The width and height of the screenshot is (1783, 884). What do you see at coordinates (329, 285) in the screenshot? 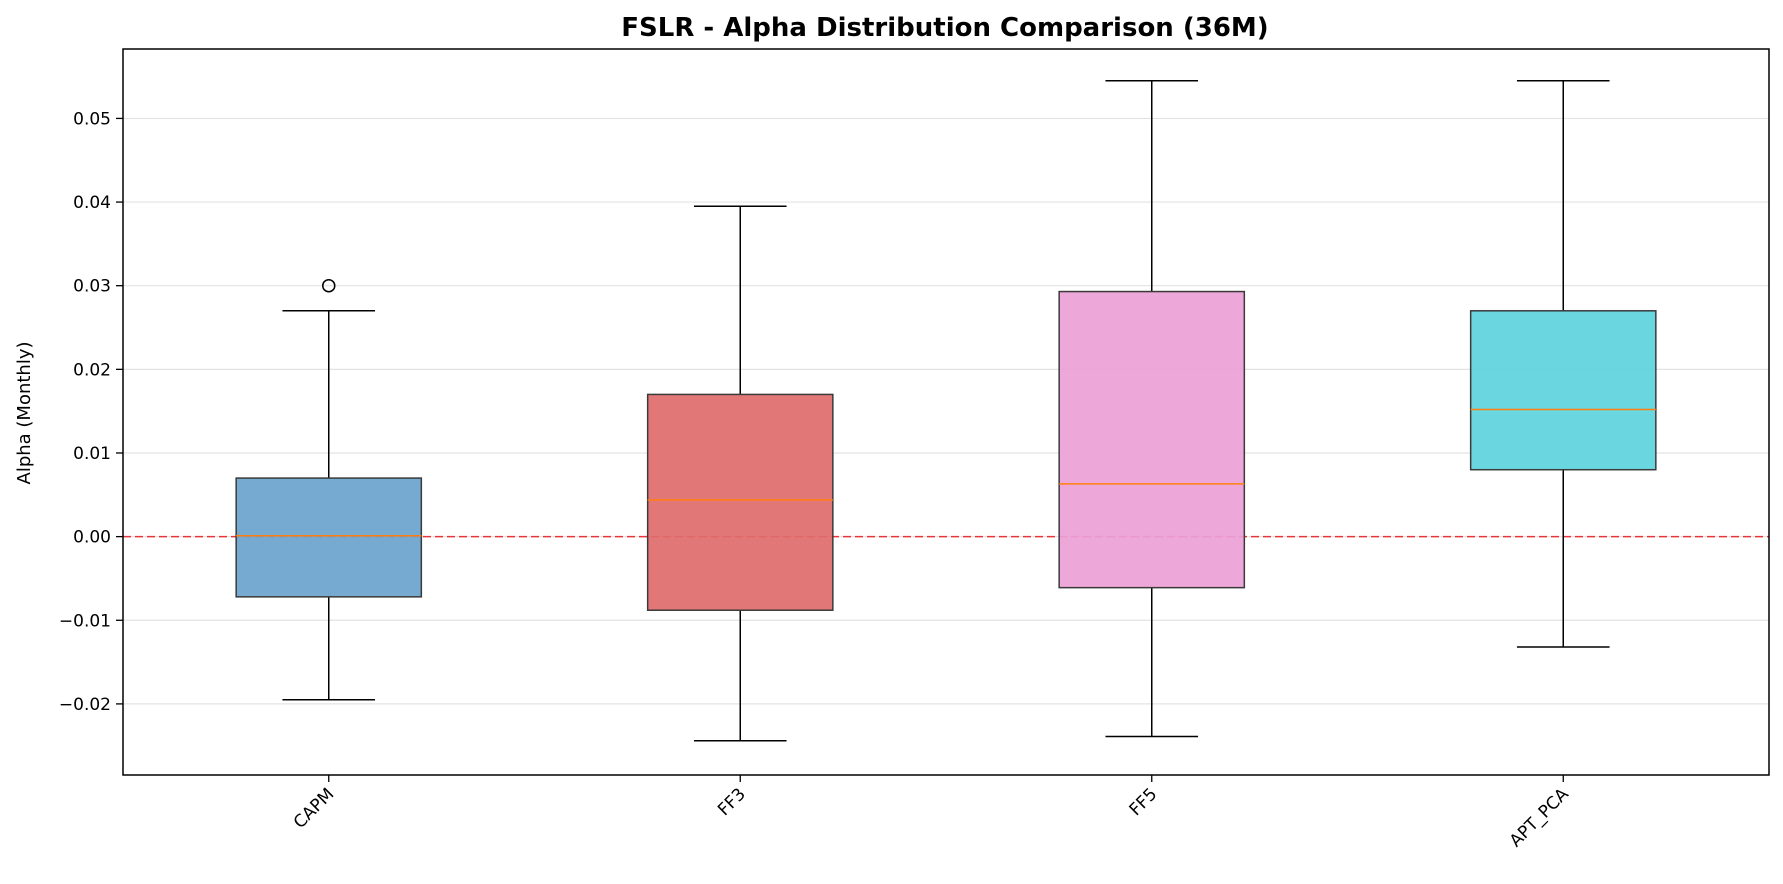
I see `outlier-point` at bounding box center [329, 285].